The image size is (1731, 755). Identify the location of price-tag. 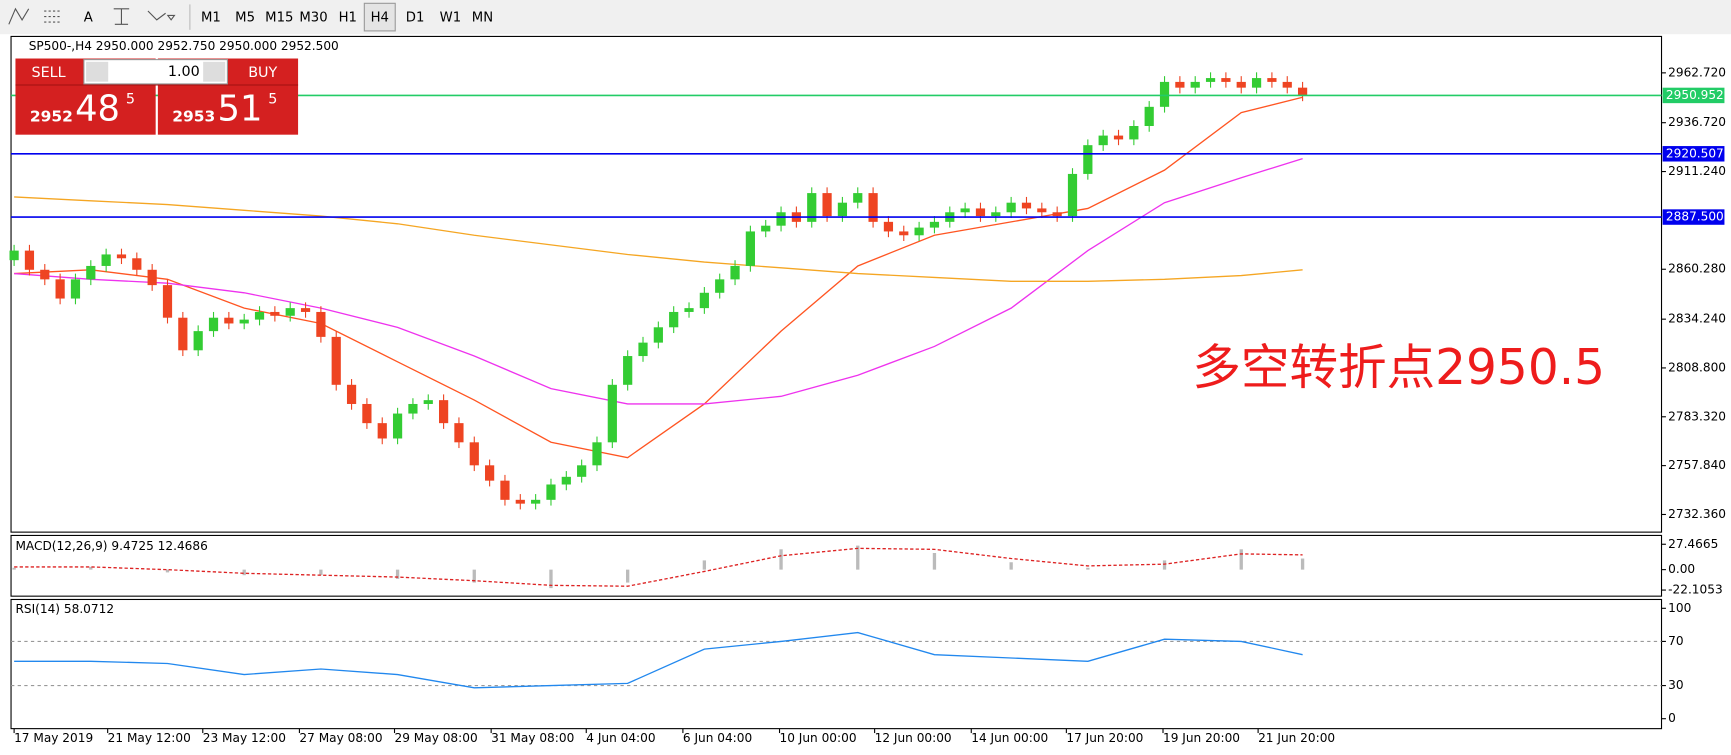
(1693, 217).